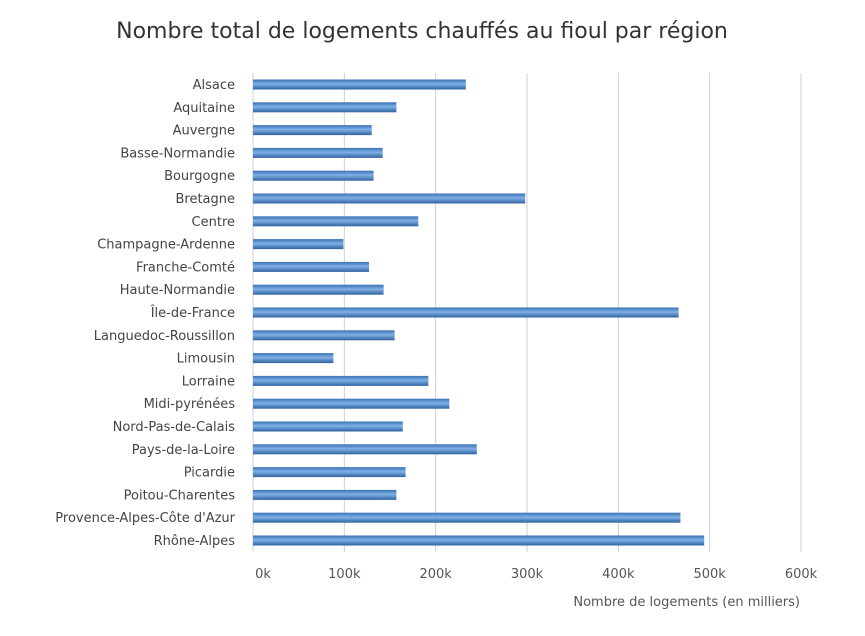 This screenshot has width=865, height=636. I want to click on category-label: Bourgogne, so click(199, 176).